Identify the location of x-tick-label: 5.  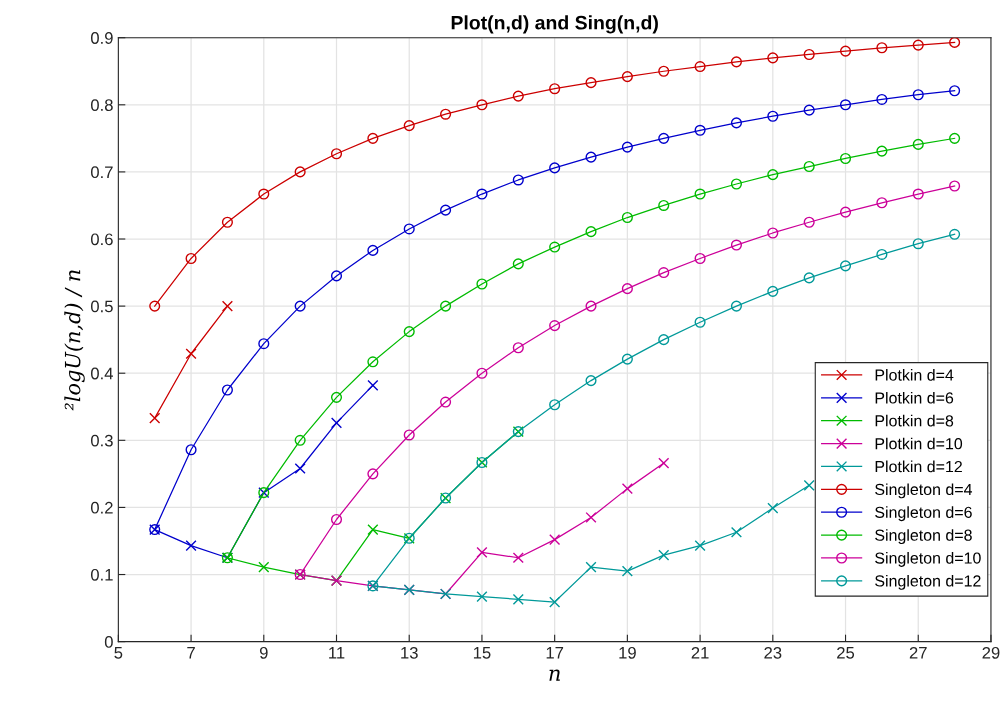
(118, 653).